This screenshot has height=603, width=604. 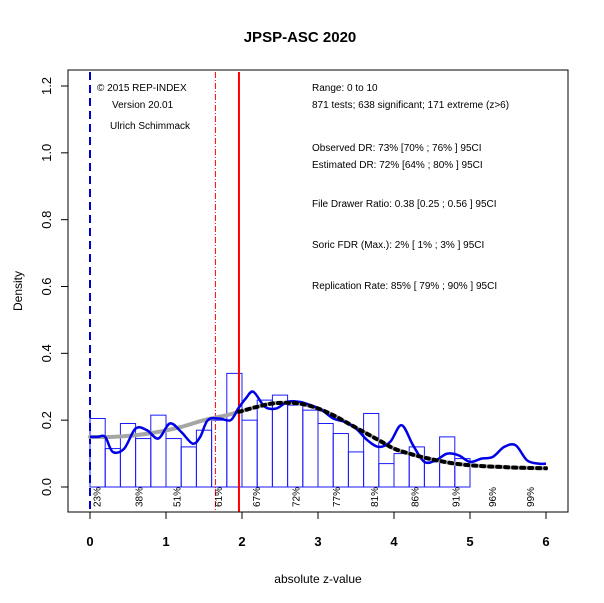 What do you see at coordinates (315, 497) in the screenshot?
I see `power-labels: 23% 38% 51% 61% 67% 72% 77% 81% 86% 91% 96% 99%` at bounding box center [315, 497].